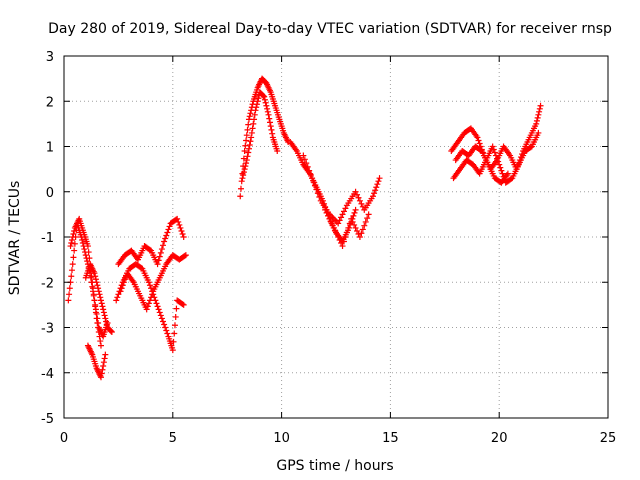  Describe the element at coordinates (47, 419) in the screenshot. I see `y-tick-label: -5` at that location.